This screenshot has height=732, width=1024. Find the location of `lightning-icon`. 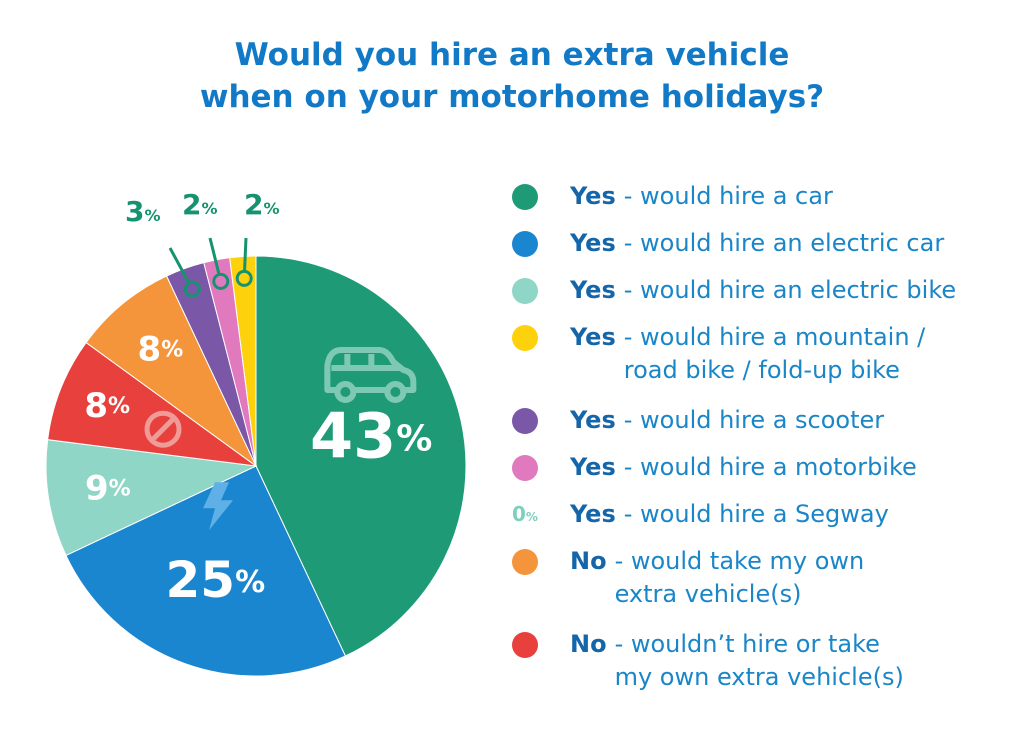

lightning-icon is located at coordinates (218, 506).